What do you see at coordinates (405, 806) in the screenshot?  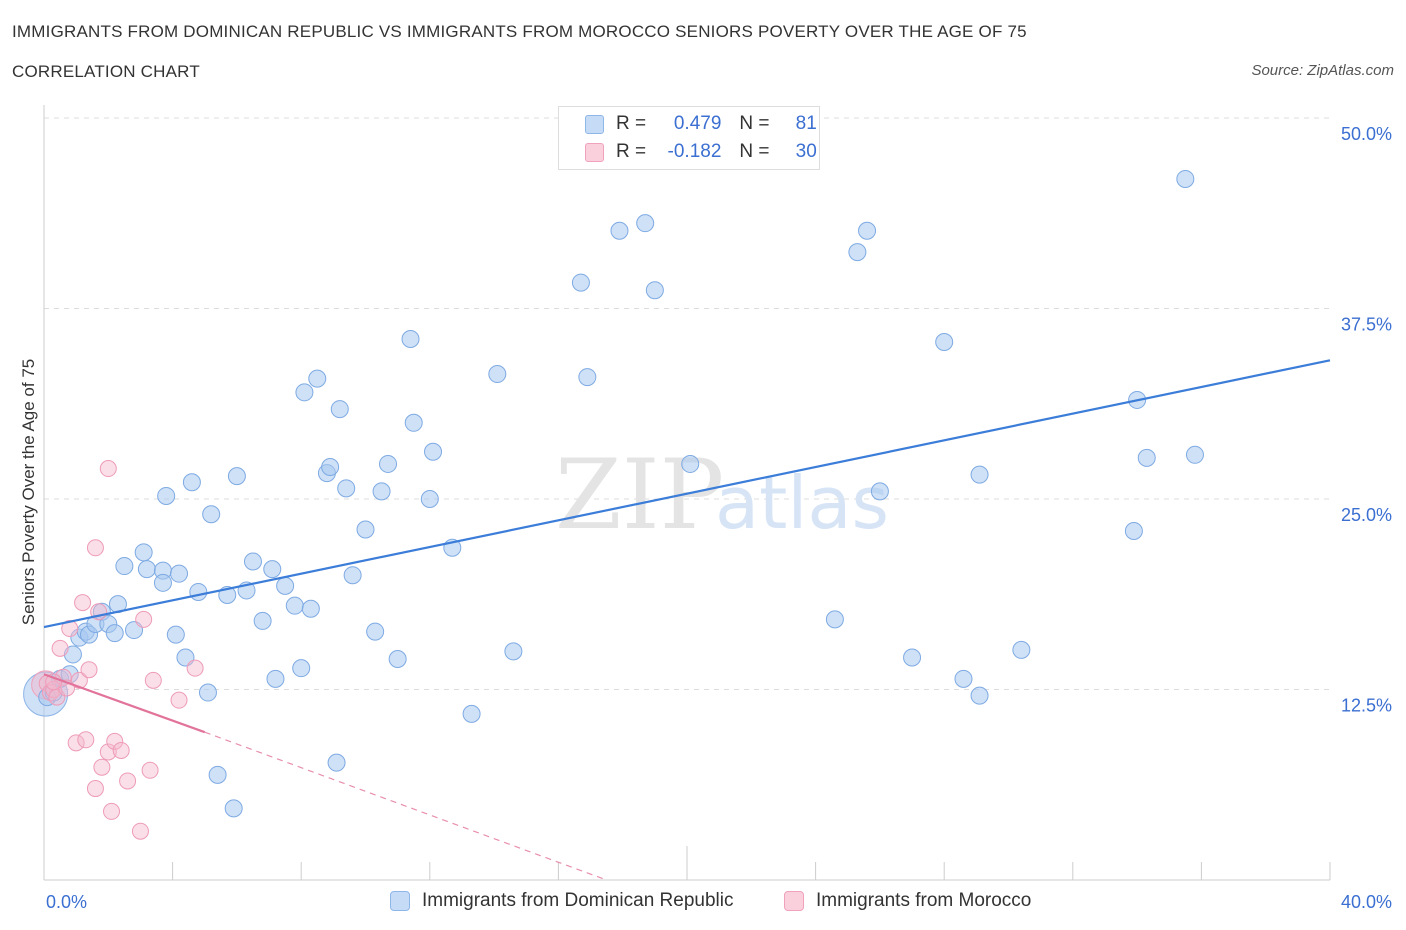 I see `trend-line-morocco-extrapolated` at bounding box center [405, 806].